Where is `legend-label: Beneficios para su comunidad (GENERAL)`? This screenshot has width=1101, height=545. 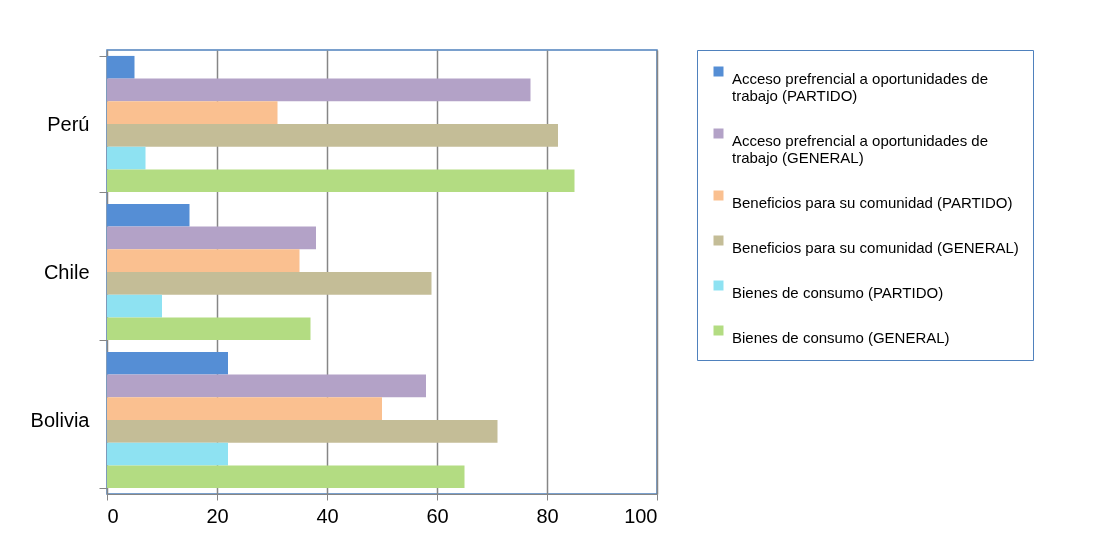 legend-label: Beneficios para su comunidad (GENERAL) is located at coordinates (875, 247).